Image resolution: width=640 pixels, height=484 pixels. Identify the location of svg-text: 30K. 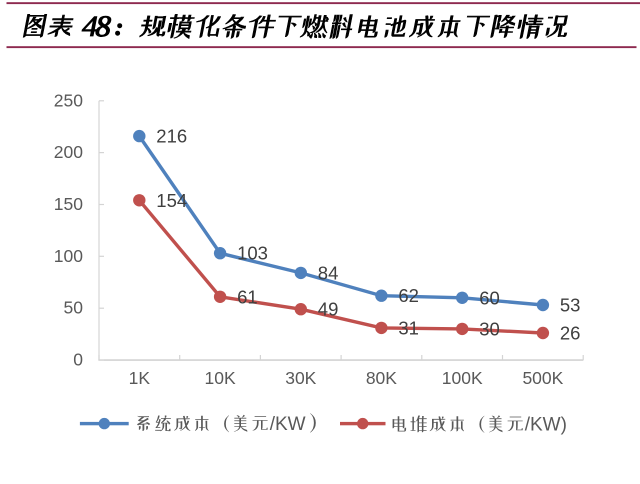
(300, 378).